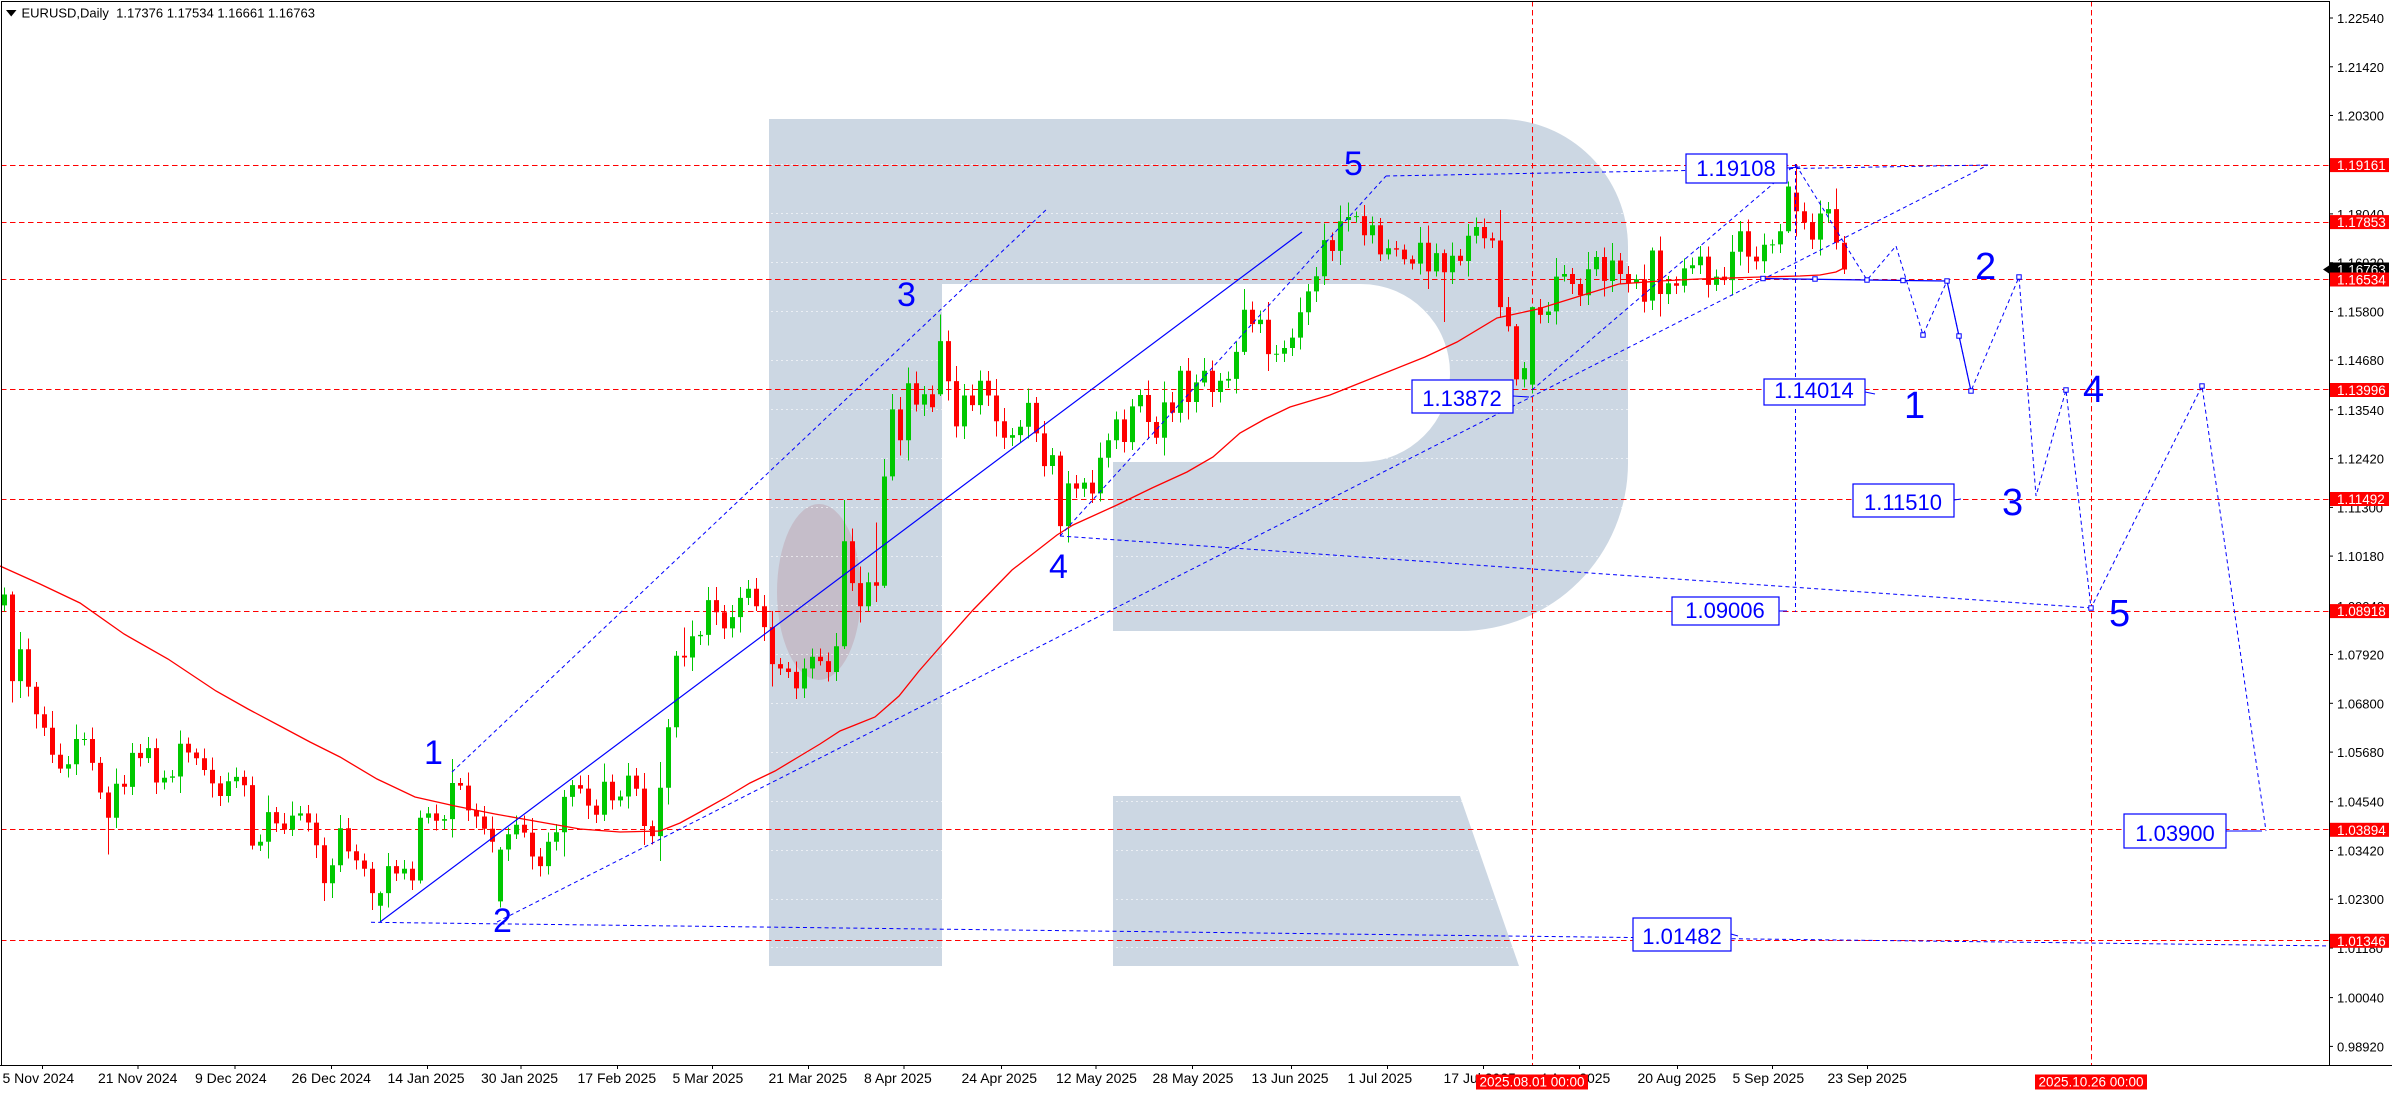 The width and height of the screenshot is (2392, 1095). I want to click on svg-text: 26 Dec 2024, so click(332, 1078).